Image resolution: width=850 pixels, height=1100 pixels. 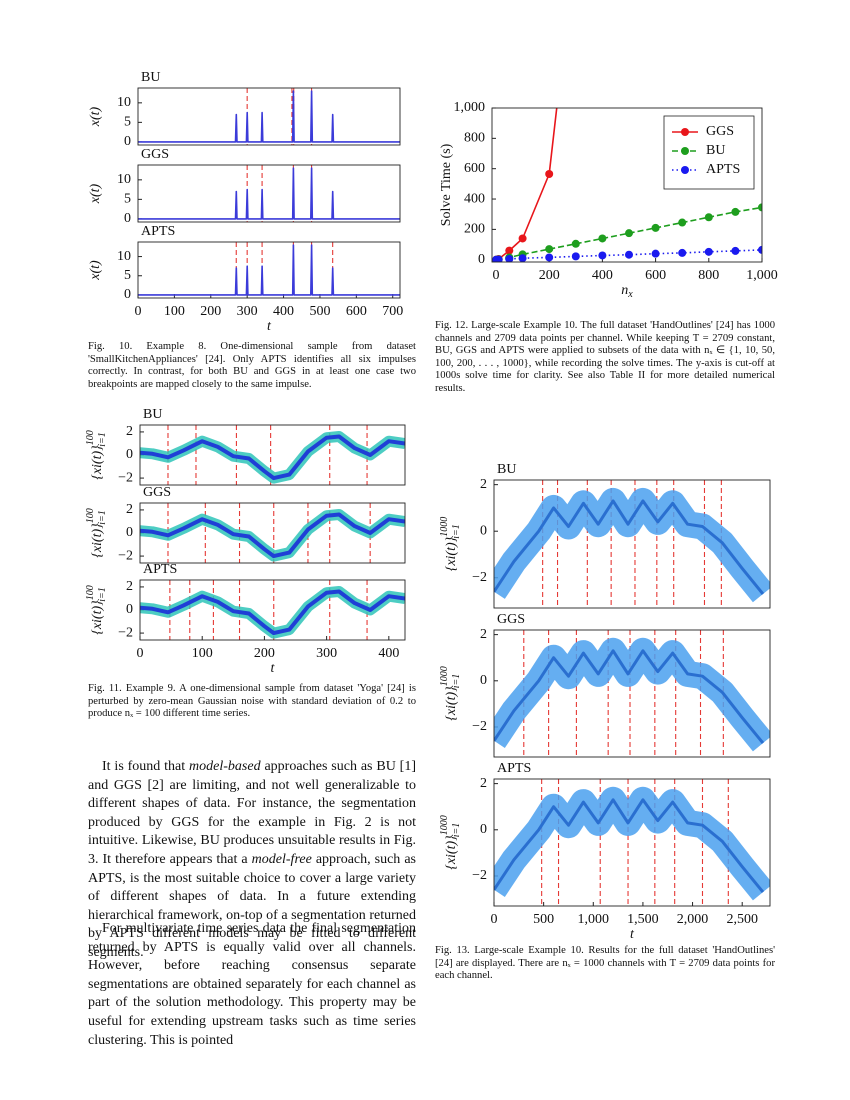 What do you see at coordinates (474, 168) in the screenshot?
I see `y-tick-label: 600` at bounding box center [474, 168].